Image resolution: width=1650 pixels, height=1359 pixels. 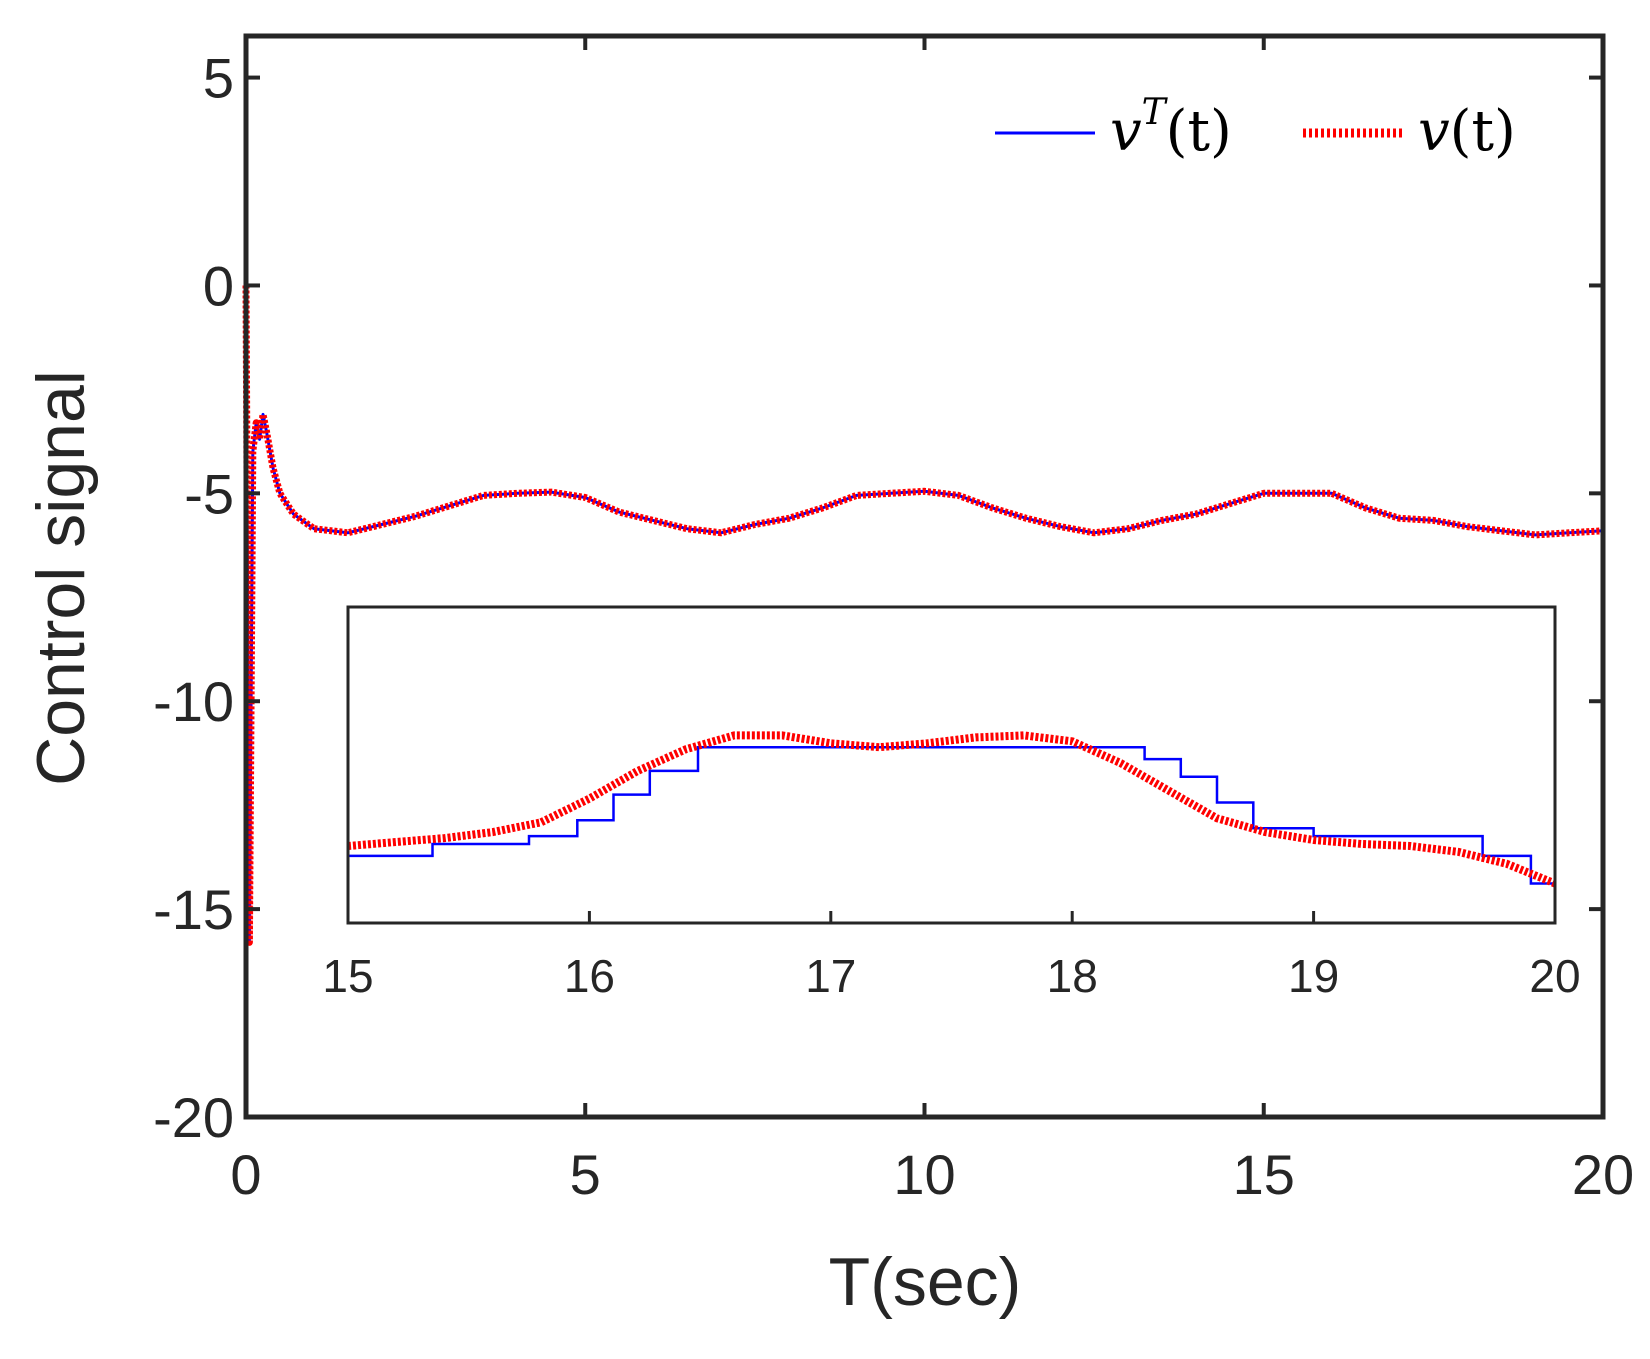 What do you see at coordinates (1072, 976) in the screenshot?
I see `inset-x-tick-label: 18` at bounding box center [1072, 976].